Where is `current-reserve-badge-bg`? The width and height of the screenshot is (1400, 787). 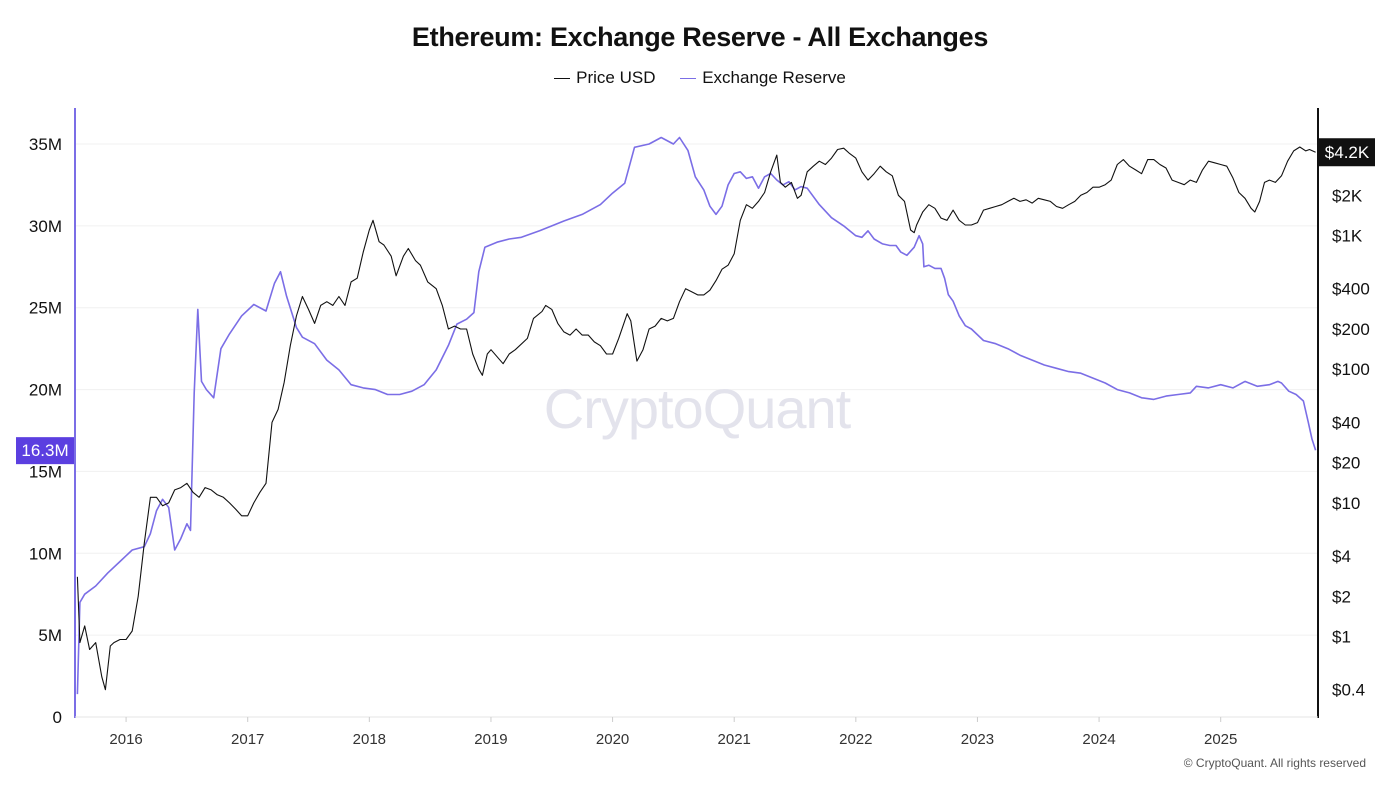 current-reserve-badge-bg is located at coordinates (45, 451).